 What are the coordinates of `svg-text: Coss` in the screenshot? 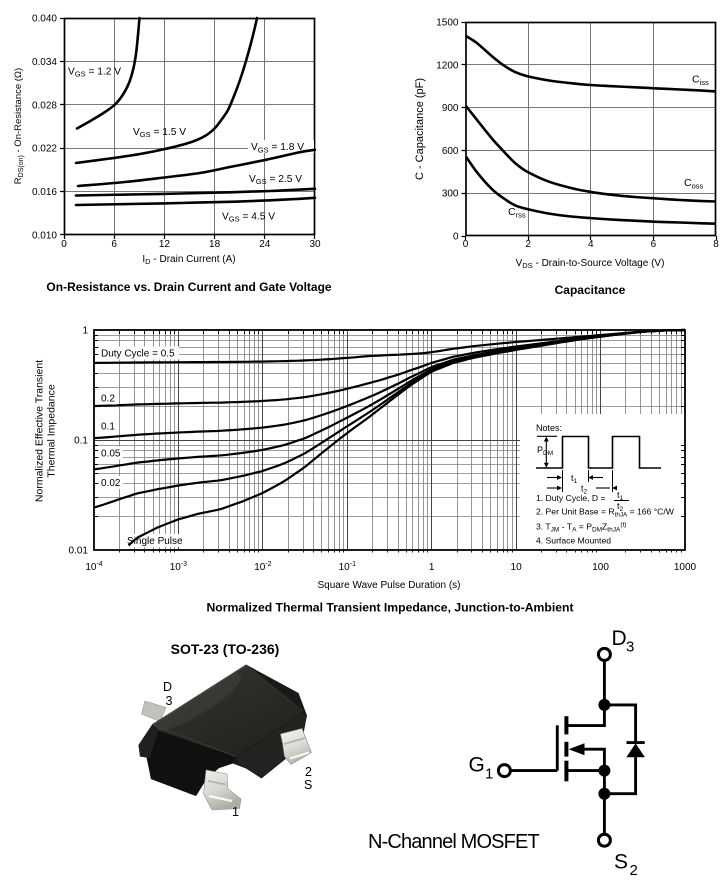 It's located at (694, 183).